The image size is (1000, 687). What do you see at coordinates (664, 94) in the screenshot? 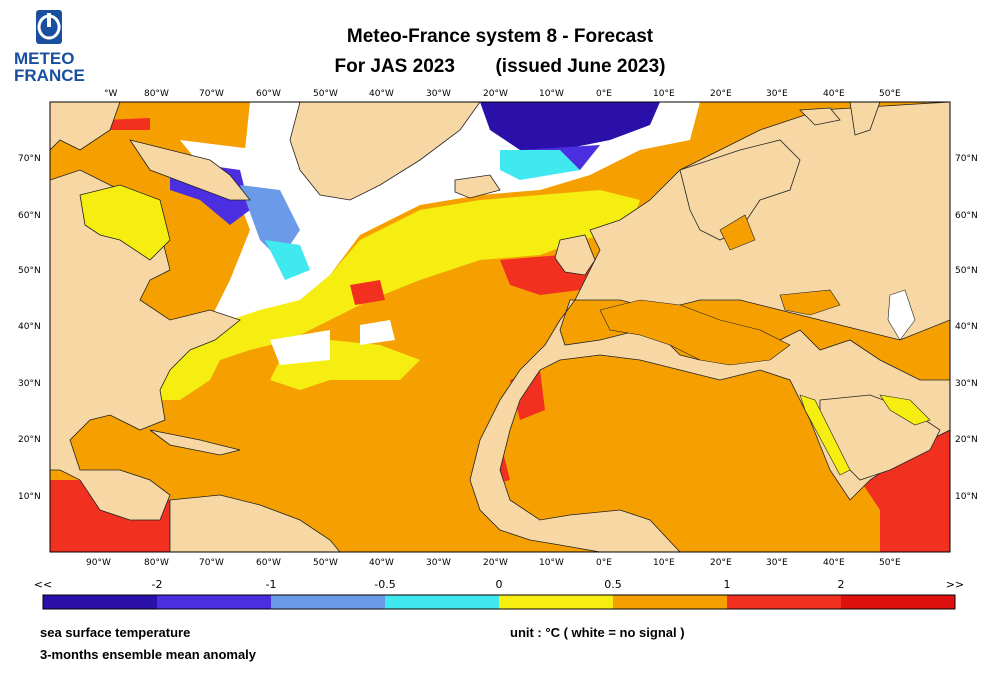
I see `lon-top-label: 10°E` at bounding box center [664, 94].